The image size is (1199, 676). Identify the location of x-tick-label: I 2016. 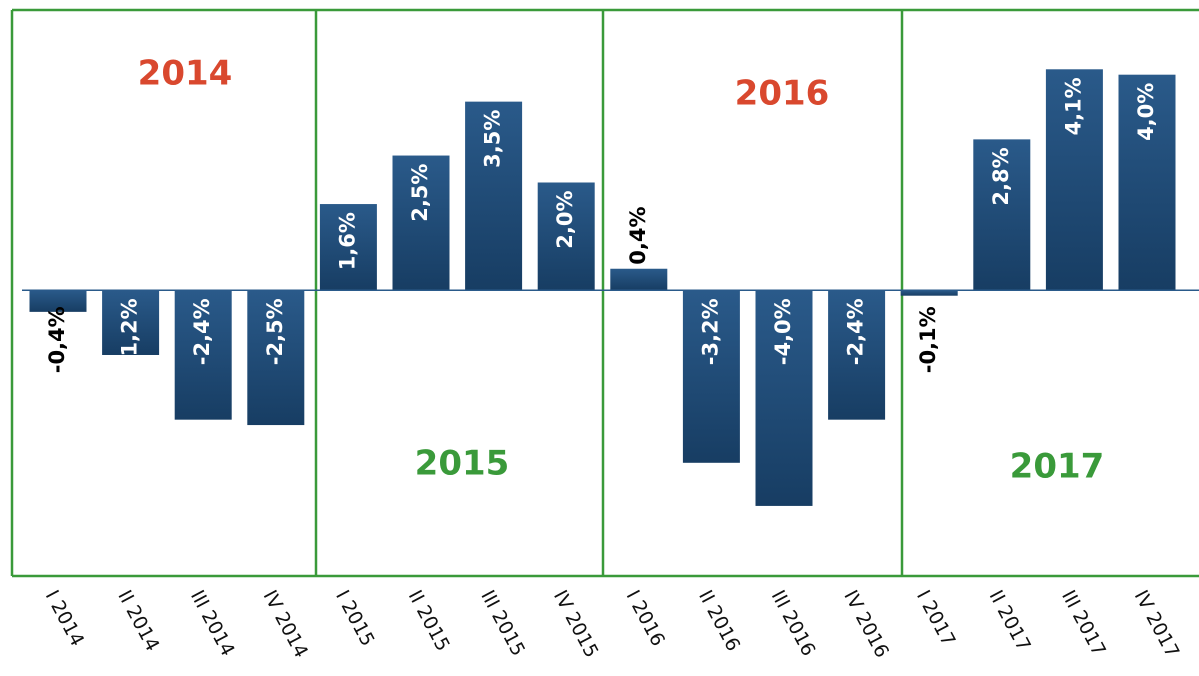
(646, 618).